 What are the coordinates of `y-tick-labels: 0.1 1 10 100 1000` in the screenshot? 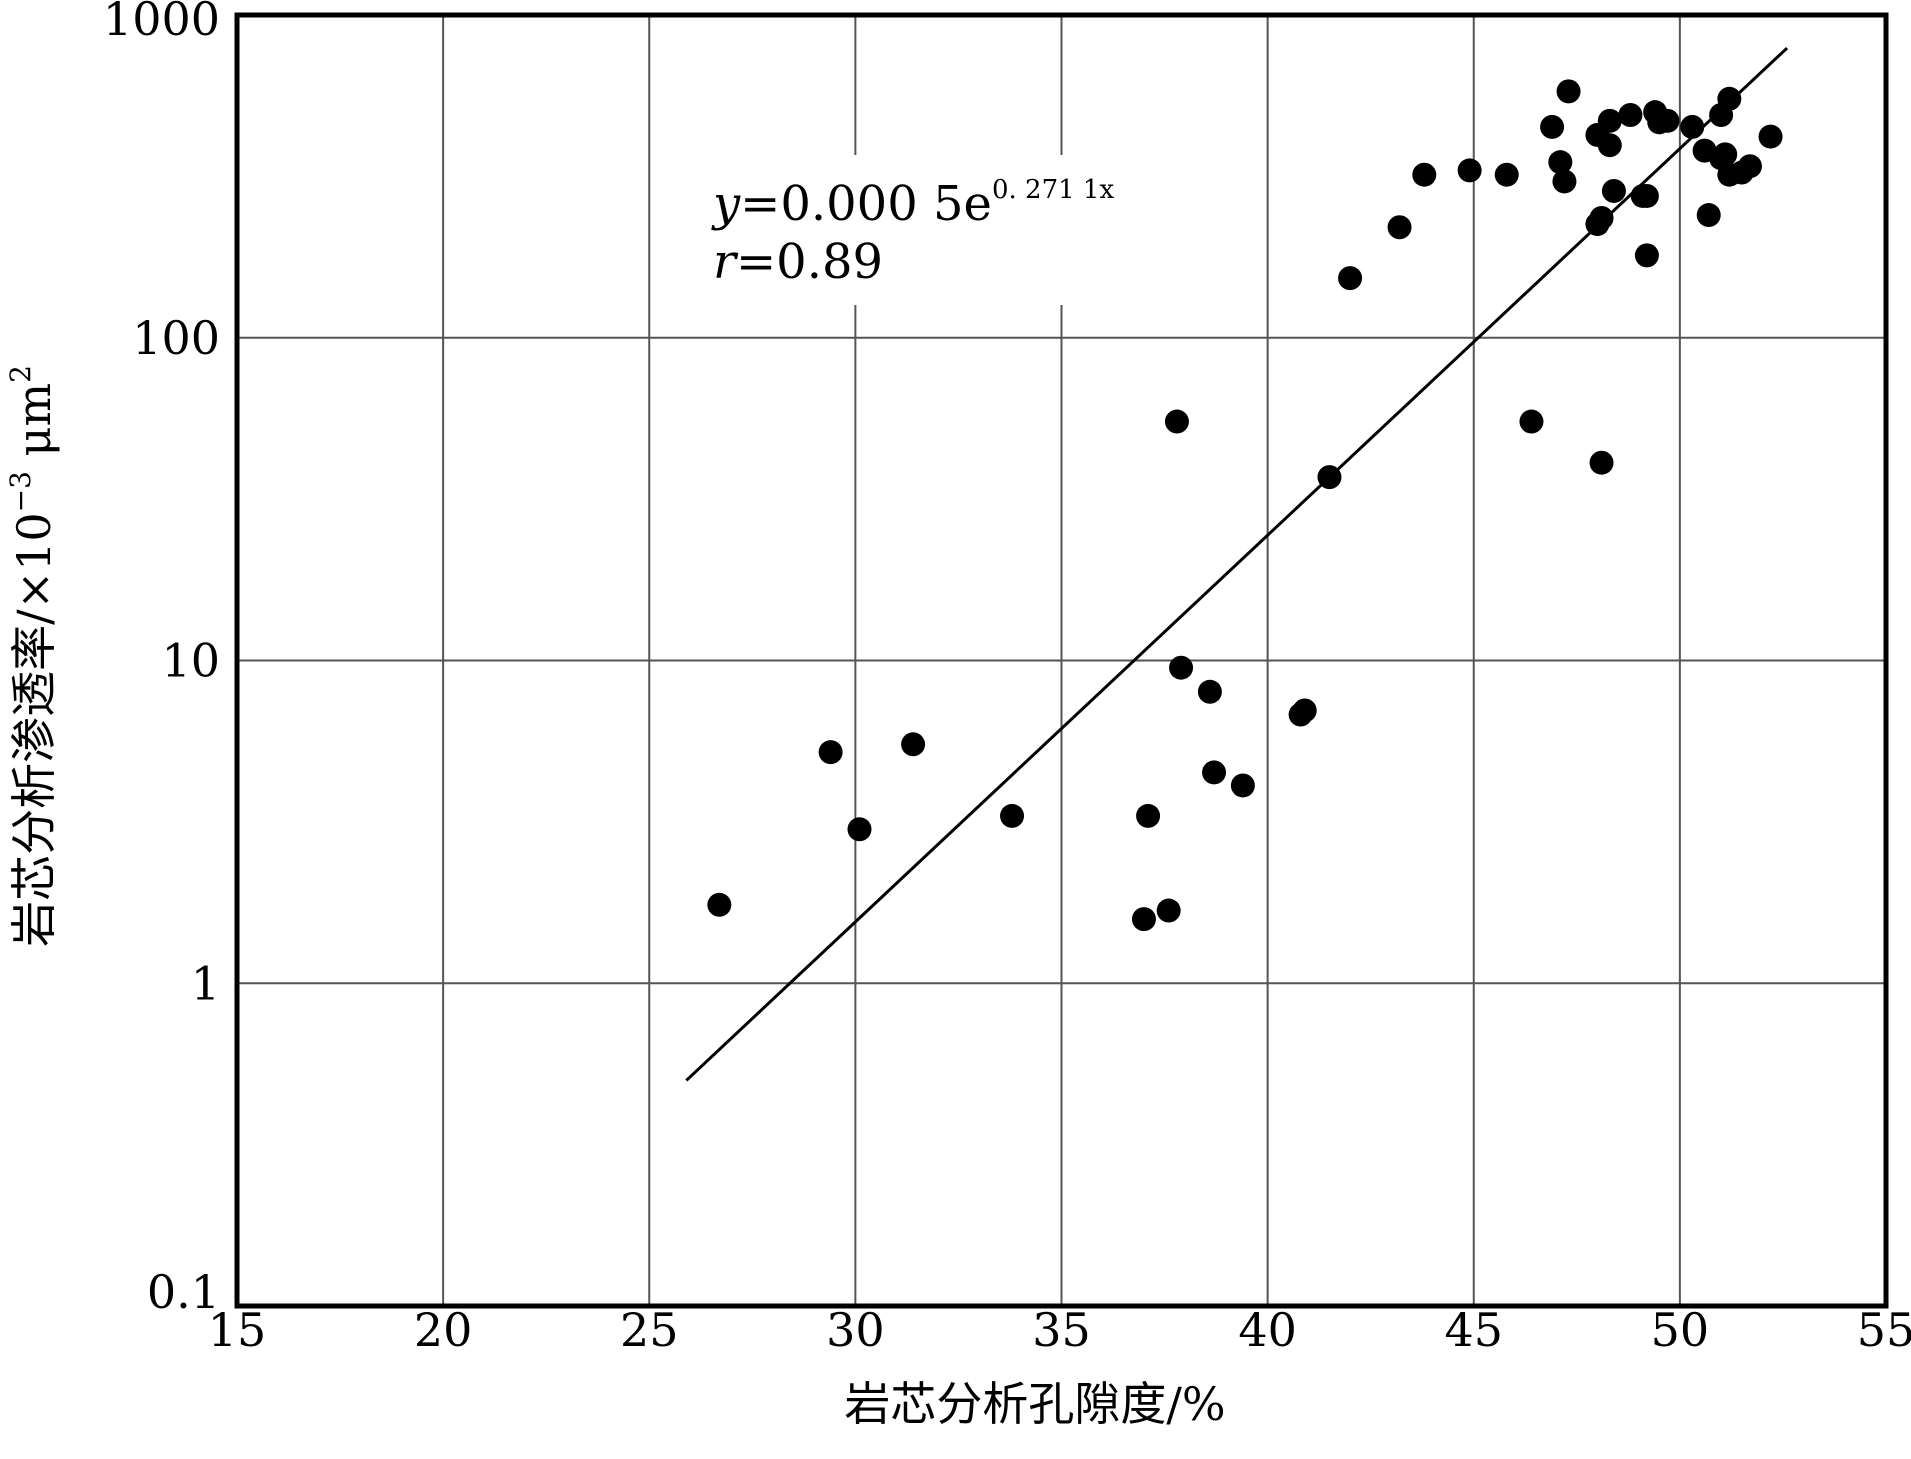 It's located at (161, 659).